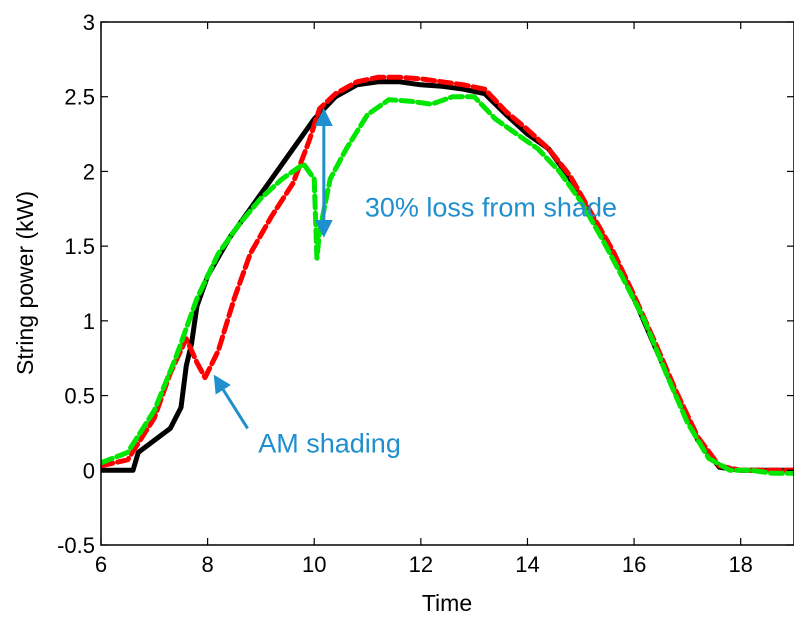 The height and width of the screenshot is (617, 794). Describe the element at coordinates (231, 402) in the screenshot. I see `annotation-1-arrow` at that location.